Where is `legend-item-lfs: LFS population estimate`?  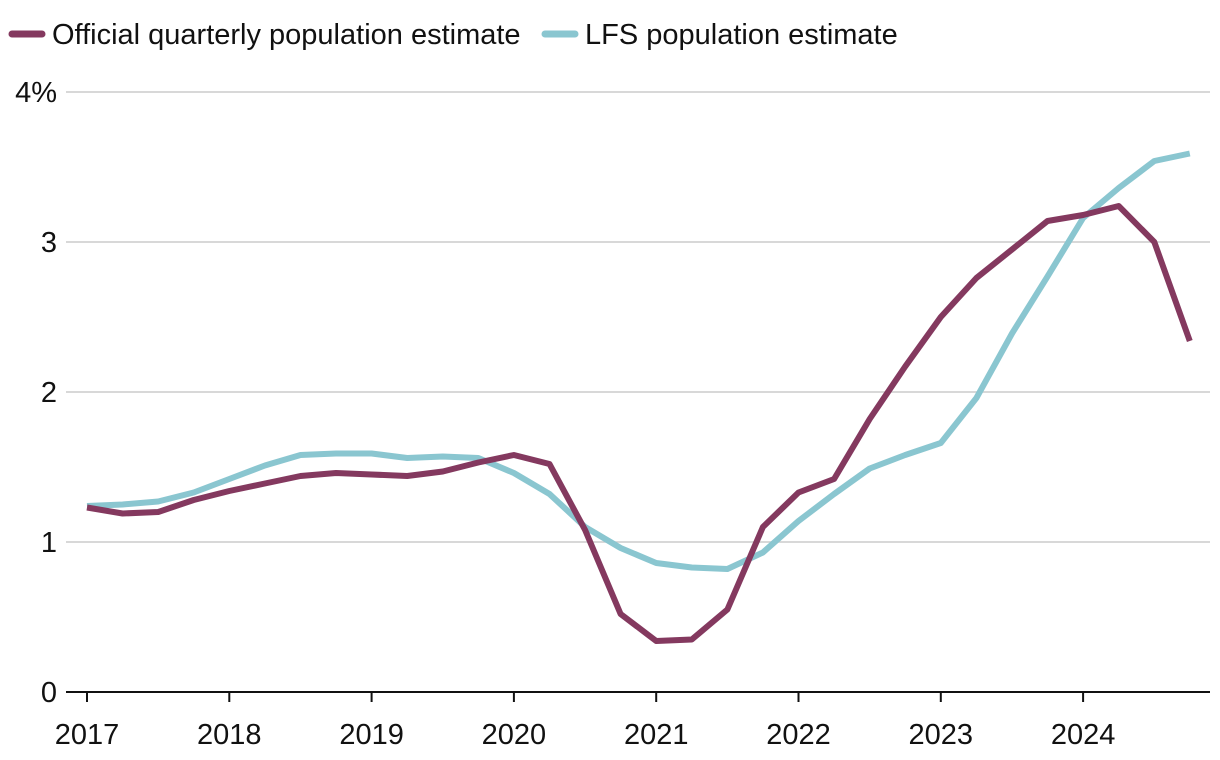 legend-item-lfs: LFS population estimate is located at coordinates (719, 35).